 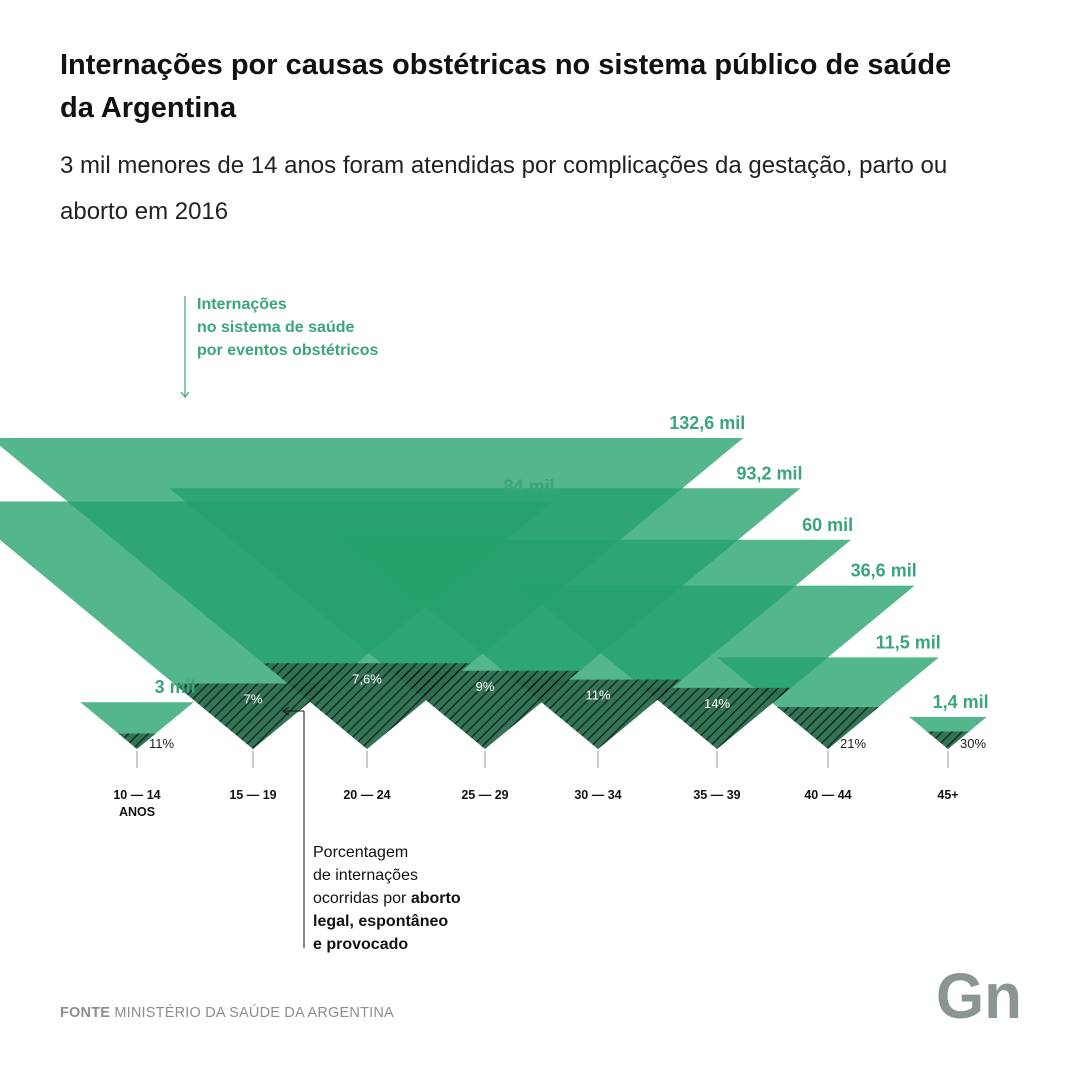 What do you see at coordinates (853, 743) in the screenshot?
I see `percent-label: 21%` at bounding box center [853, 743].